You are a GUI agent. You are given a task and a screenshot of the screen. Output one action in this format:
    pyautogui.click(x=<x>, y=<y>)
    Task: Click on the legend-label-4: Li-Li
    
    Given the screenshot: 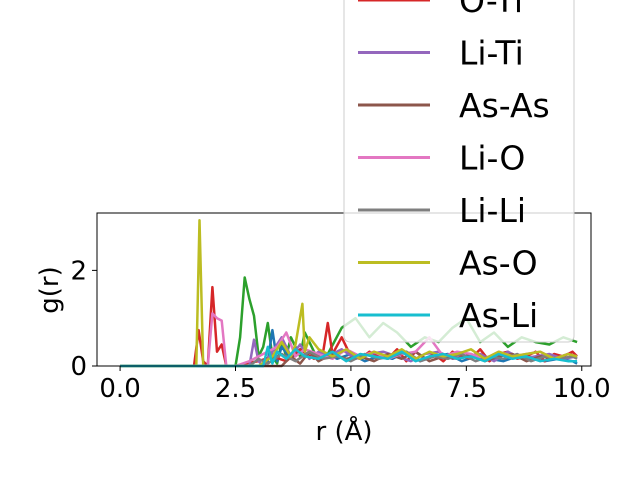 What is the action you would take?
    pyautogui.click(x=492, y=210)
    